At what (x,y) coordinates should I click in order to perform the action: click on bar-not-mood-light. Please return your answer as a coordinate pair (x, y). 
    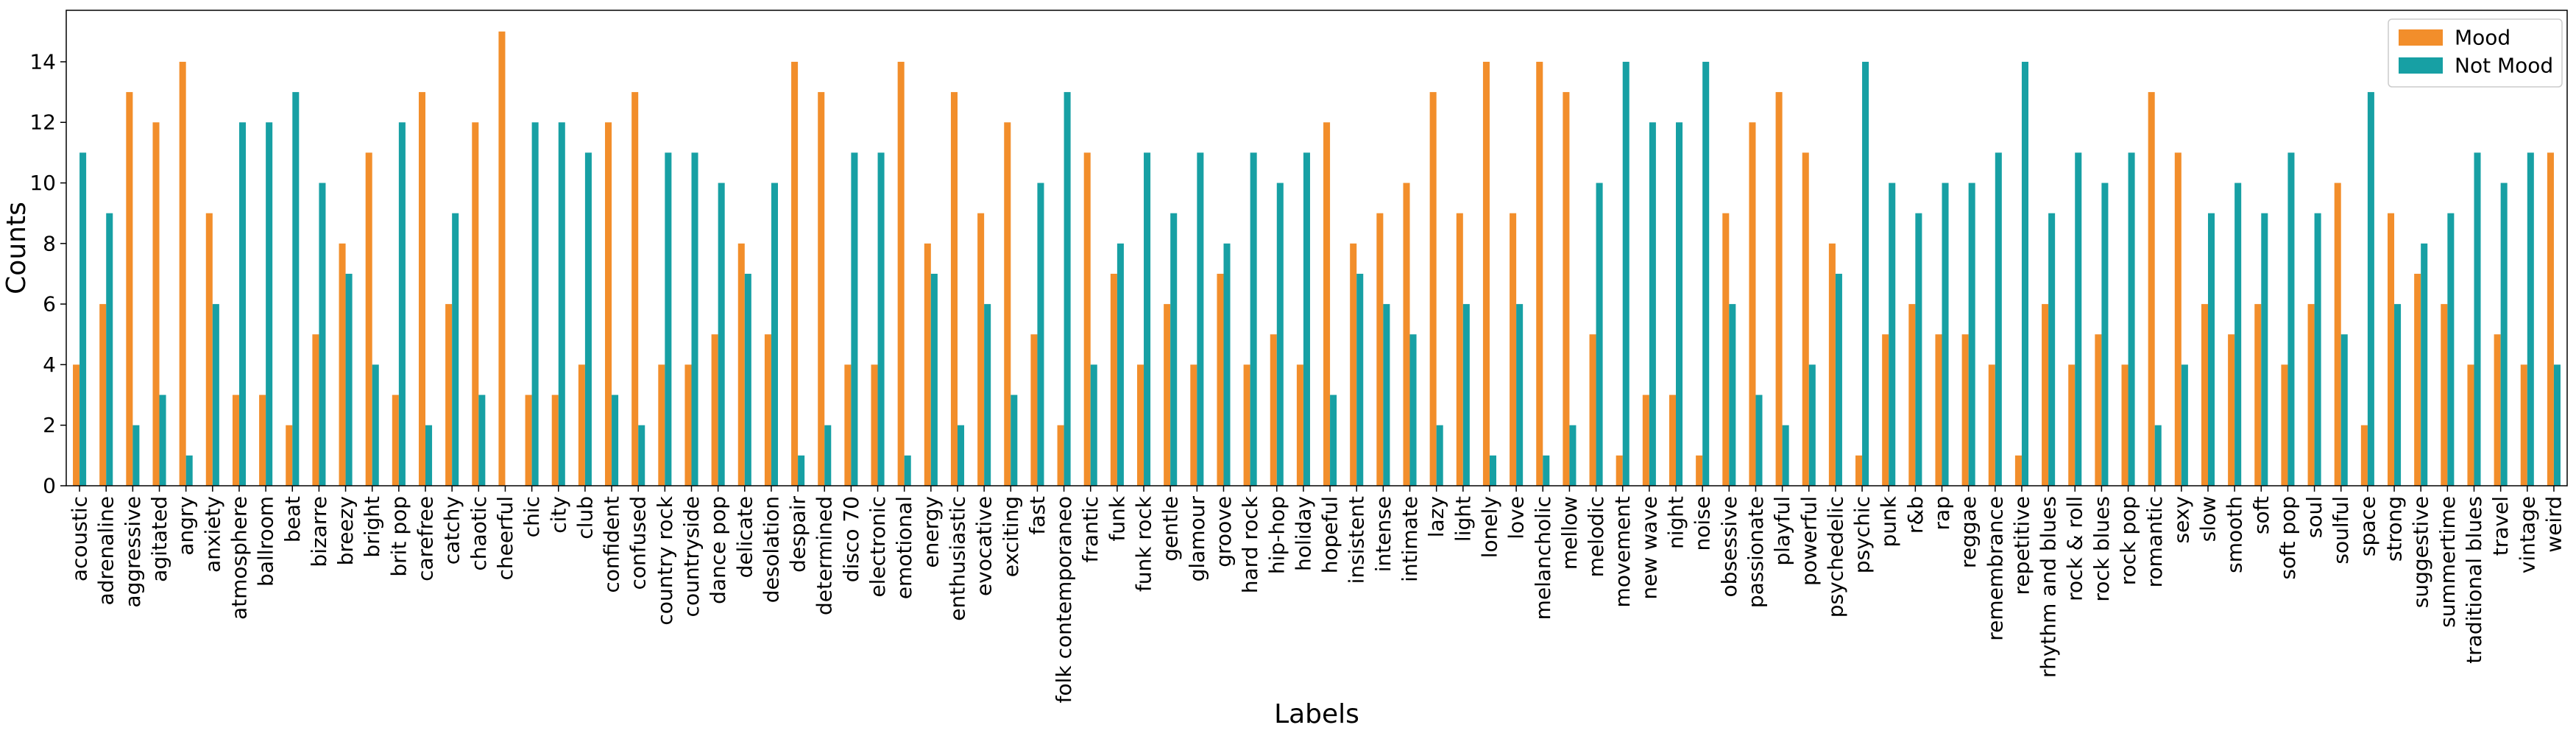
    Looking at the image, I should click on (1466, 395).